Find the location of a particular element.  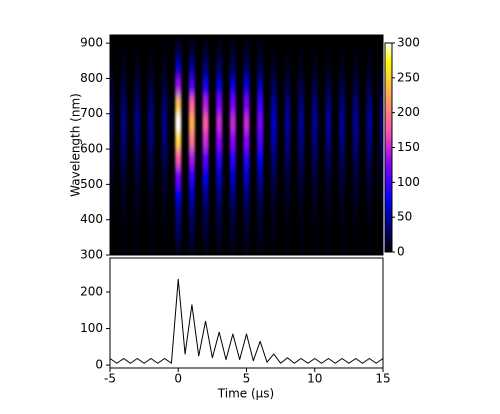

y-tick-label: 600 is located at coordinates (91, 149).